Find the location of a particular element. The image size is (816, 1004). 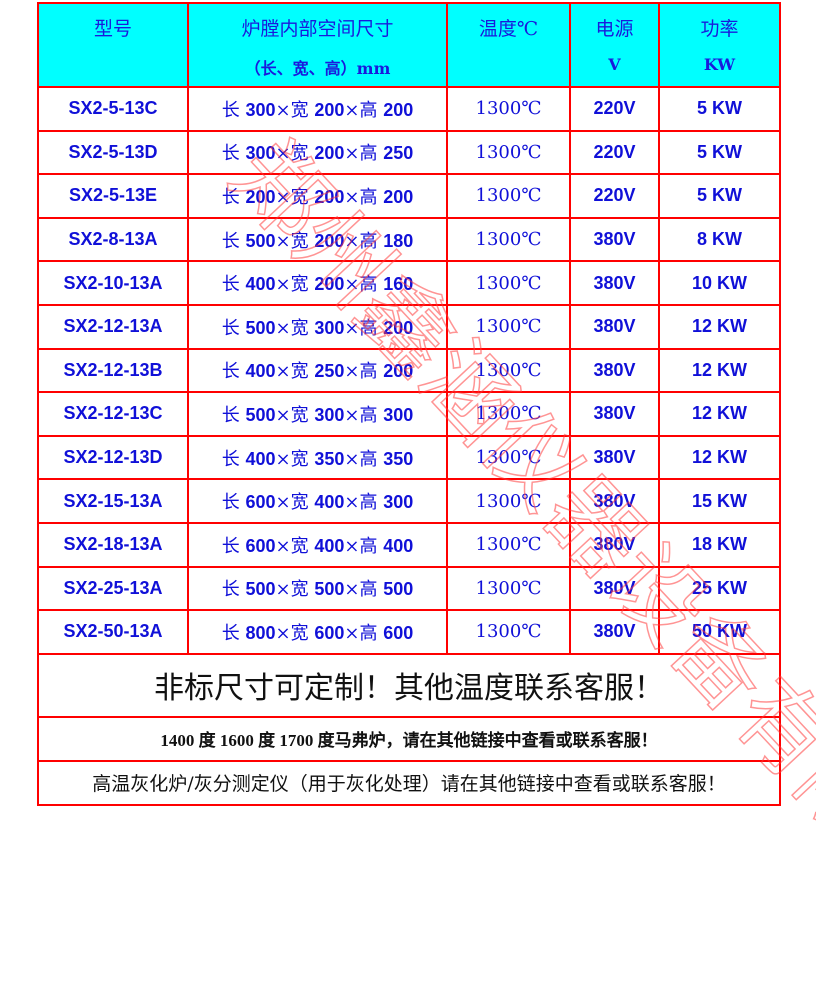

power-cell: 10 KW is located at coordinates (719, 283).